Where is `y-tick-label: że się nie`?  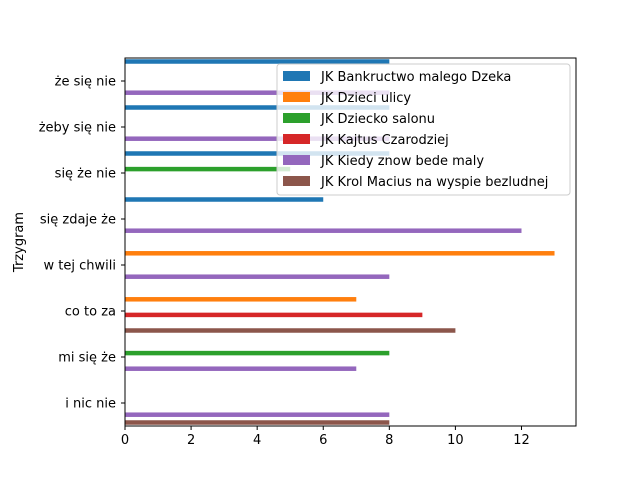 y-tick-label: że się nie is located at coordinates (85, 82).